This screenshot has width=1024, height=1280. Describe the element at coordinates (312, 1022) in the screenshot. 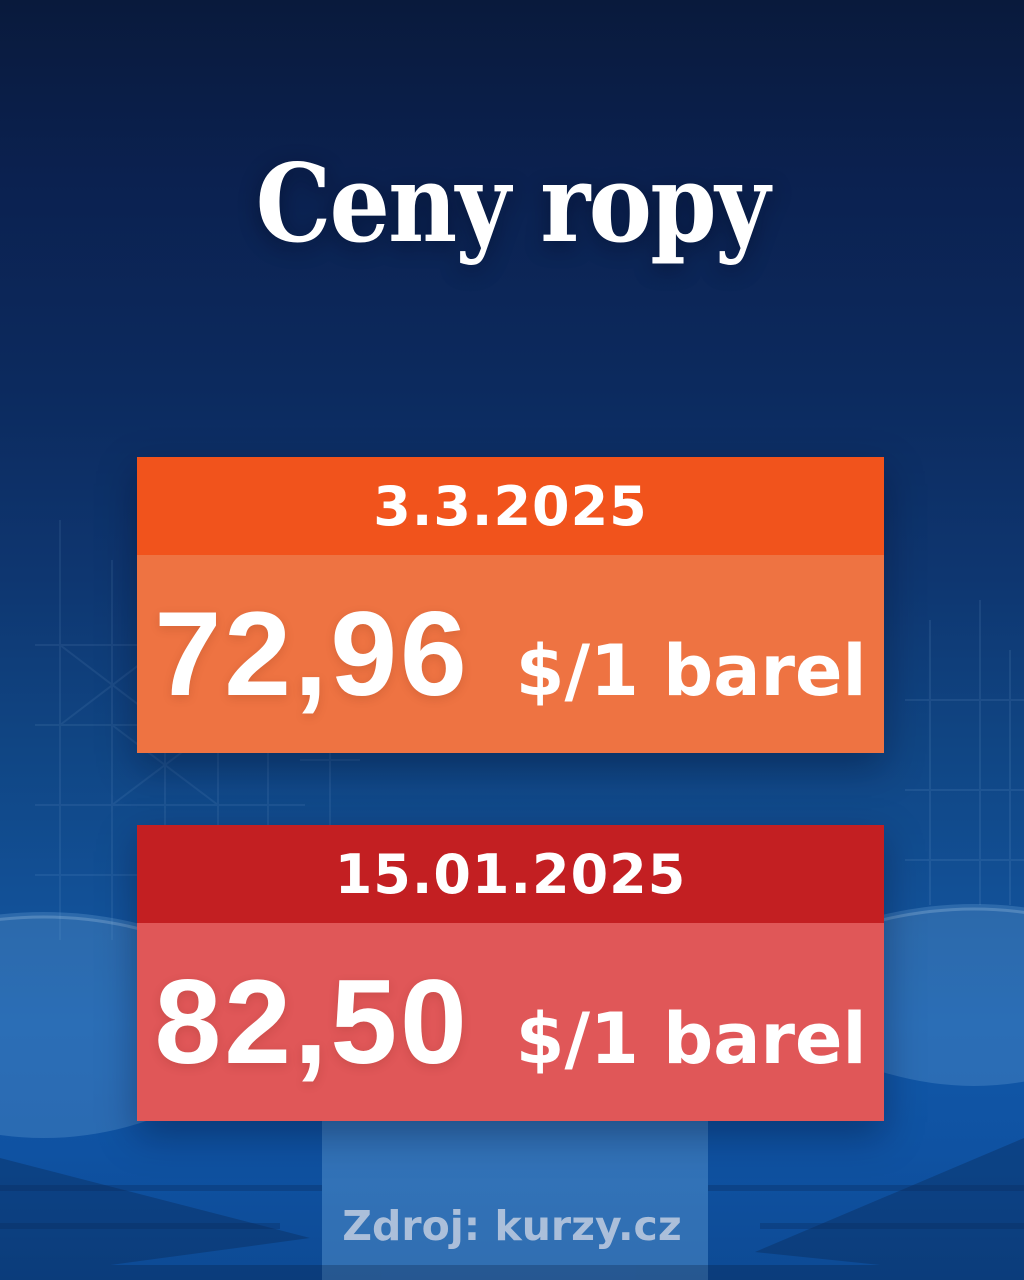

I see `price-value: 82,50` at that location.